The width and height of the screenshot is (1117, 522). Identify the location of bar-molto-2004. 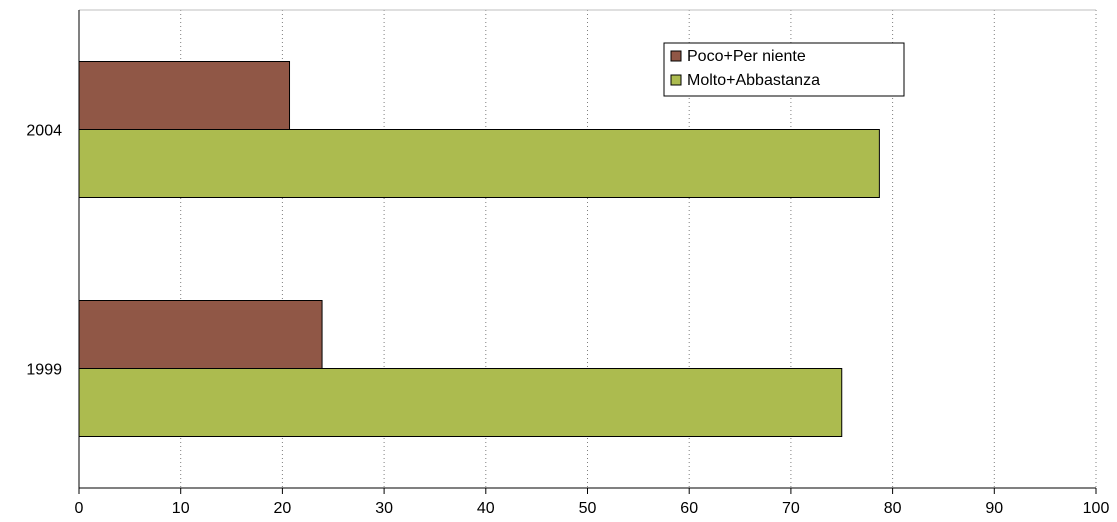
(479, 163).